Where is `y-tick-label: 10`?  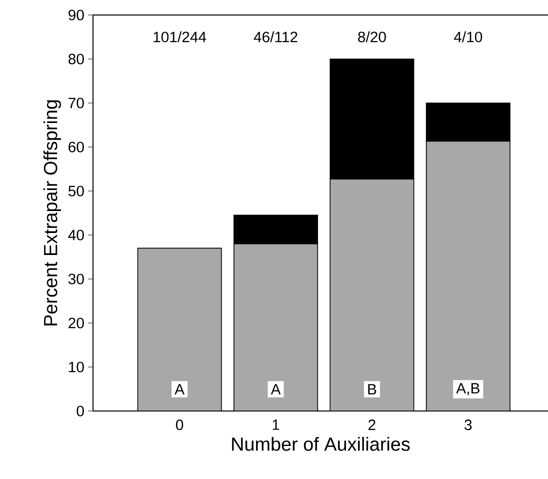
y-tick-label: 10 is located at coordinates (76, 367).